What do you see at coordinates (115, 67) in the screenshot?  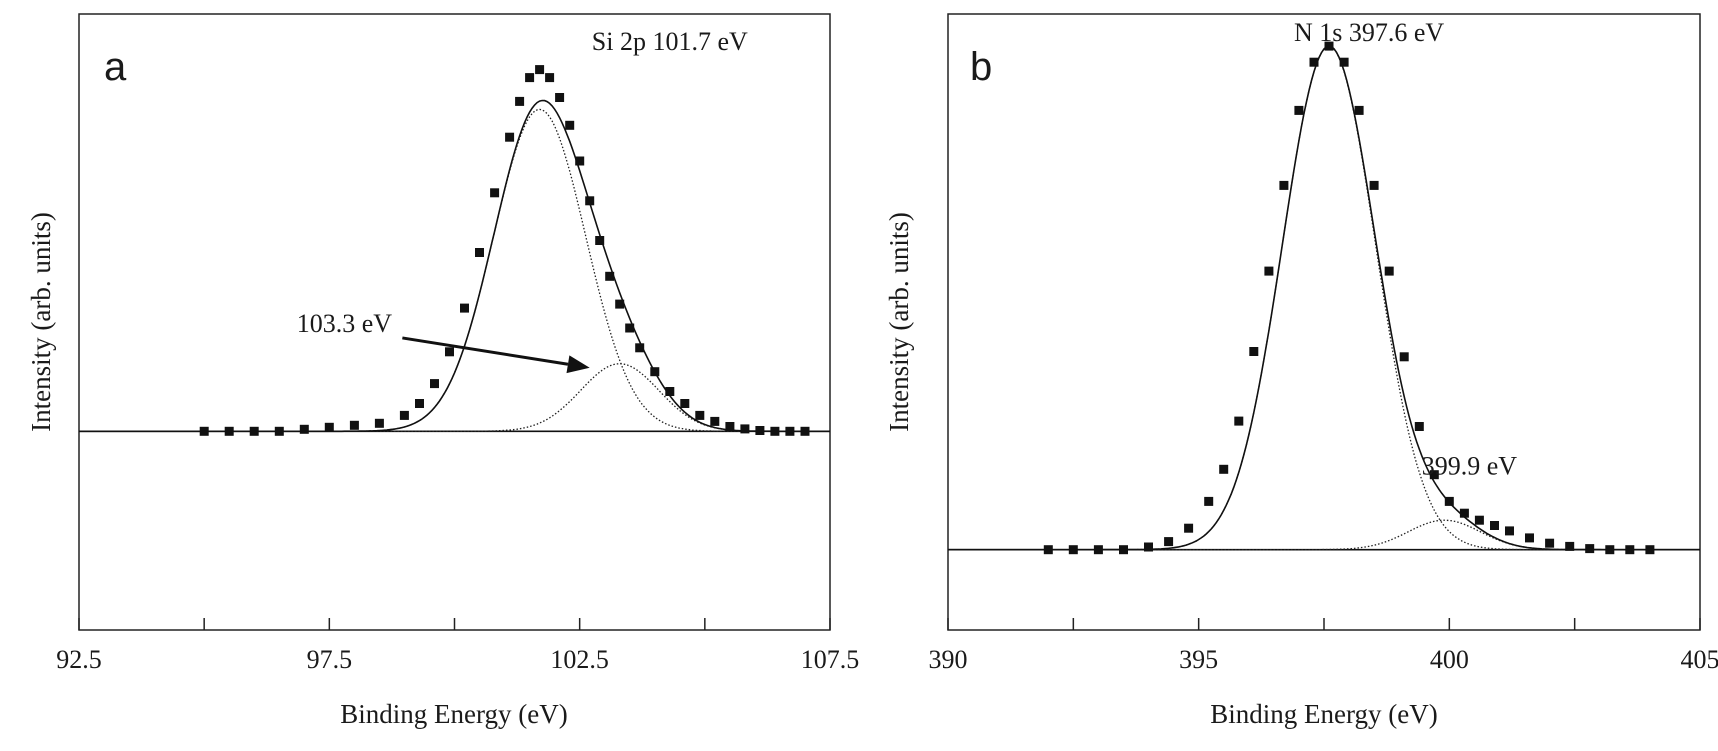 I see `panel-label-a: a` at bounding box center [115, 67].